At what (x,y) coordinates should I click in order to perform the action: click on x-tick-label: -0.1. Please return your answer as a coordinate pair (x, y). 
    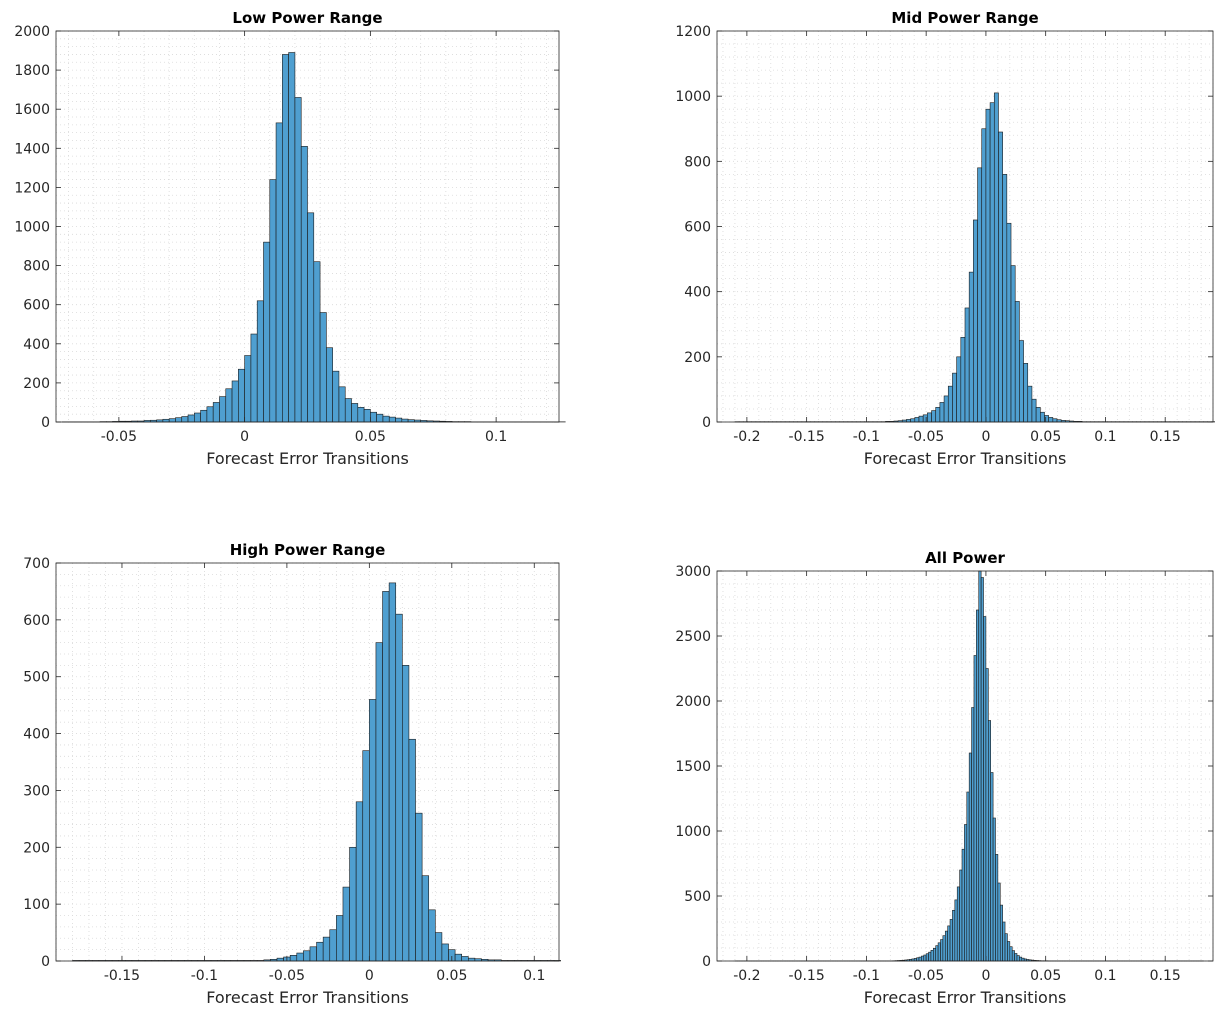
    Looking at the image, I should click on (866, 437).